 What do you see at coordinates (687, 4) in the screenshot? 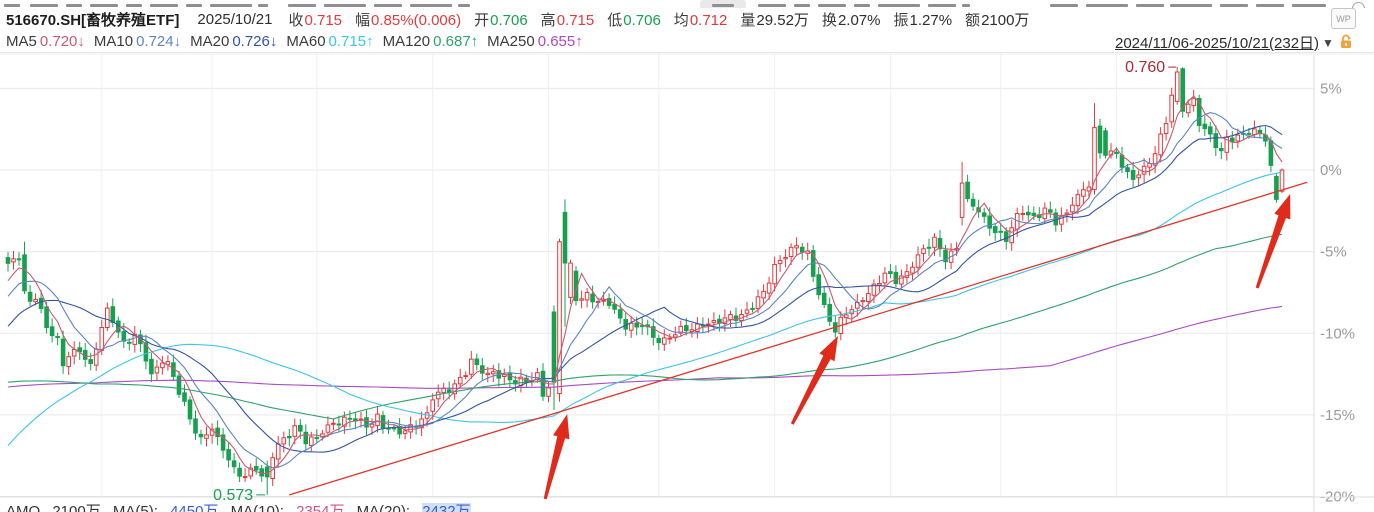
I see `clipped-toolbar` at bounding box center [687, 4].